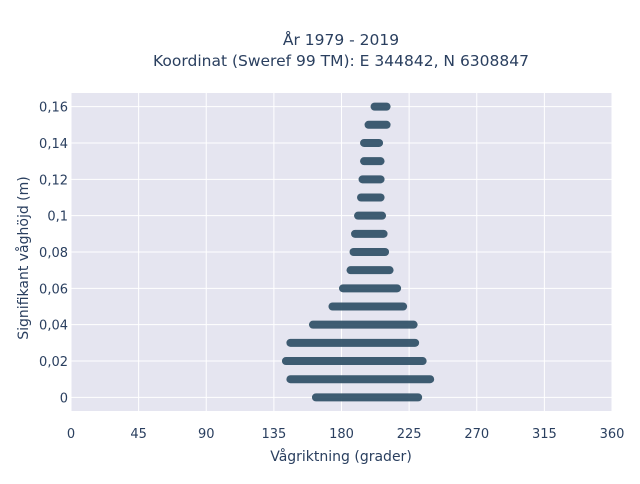 Image resolution: width=640 pixels, height=484 pixels. I want to click on y-tick-labels: 0 0,02 0,04 0,06 0,08 0,1 0,12 0,14 0,16, so click(53, 254).